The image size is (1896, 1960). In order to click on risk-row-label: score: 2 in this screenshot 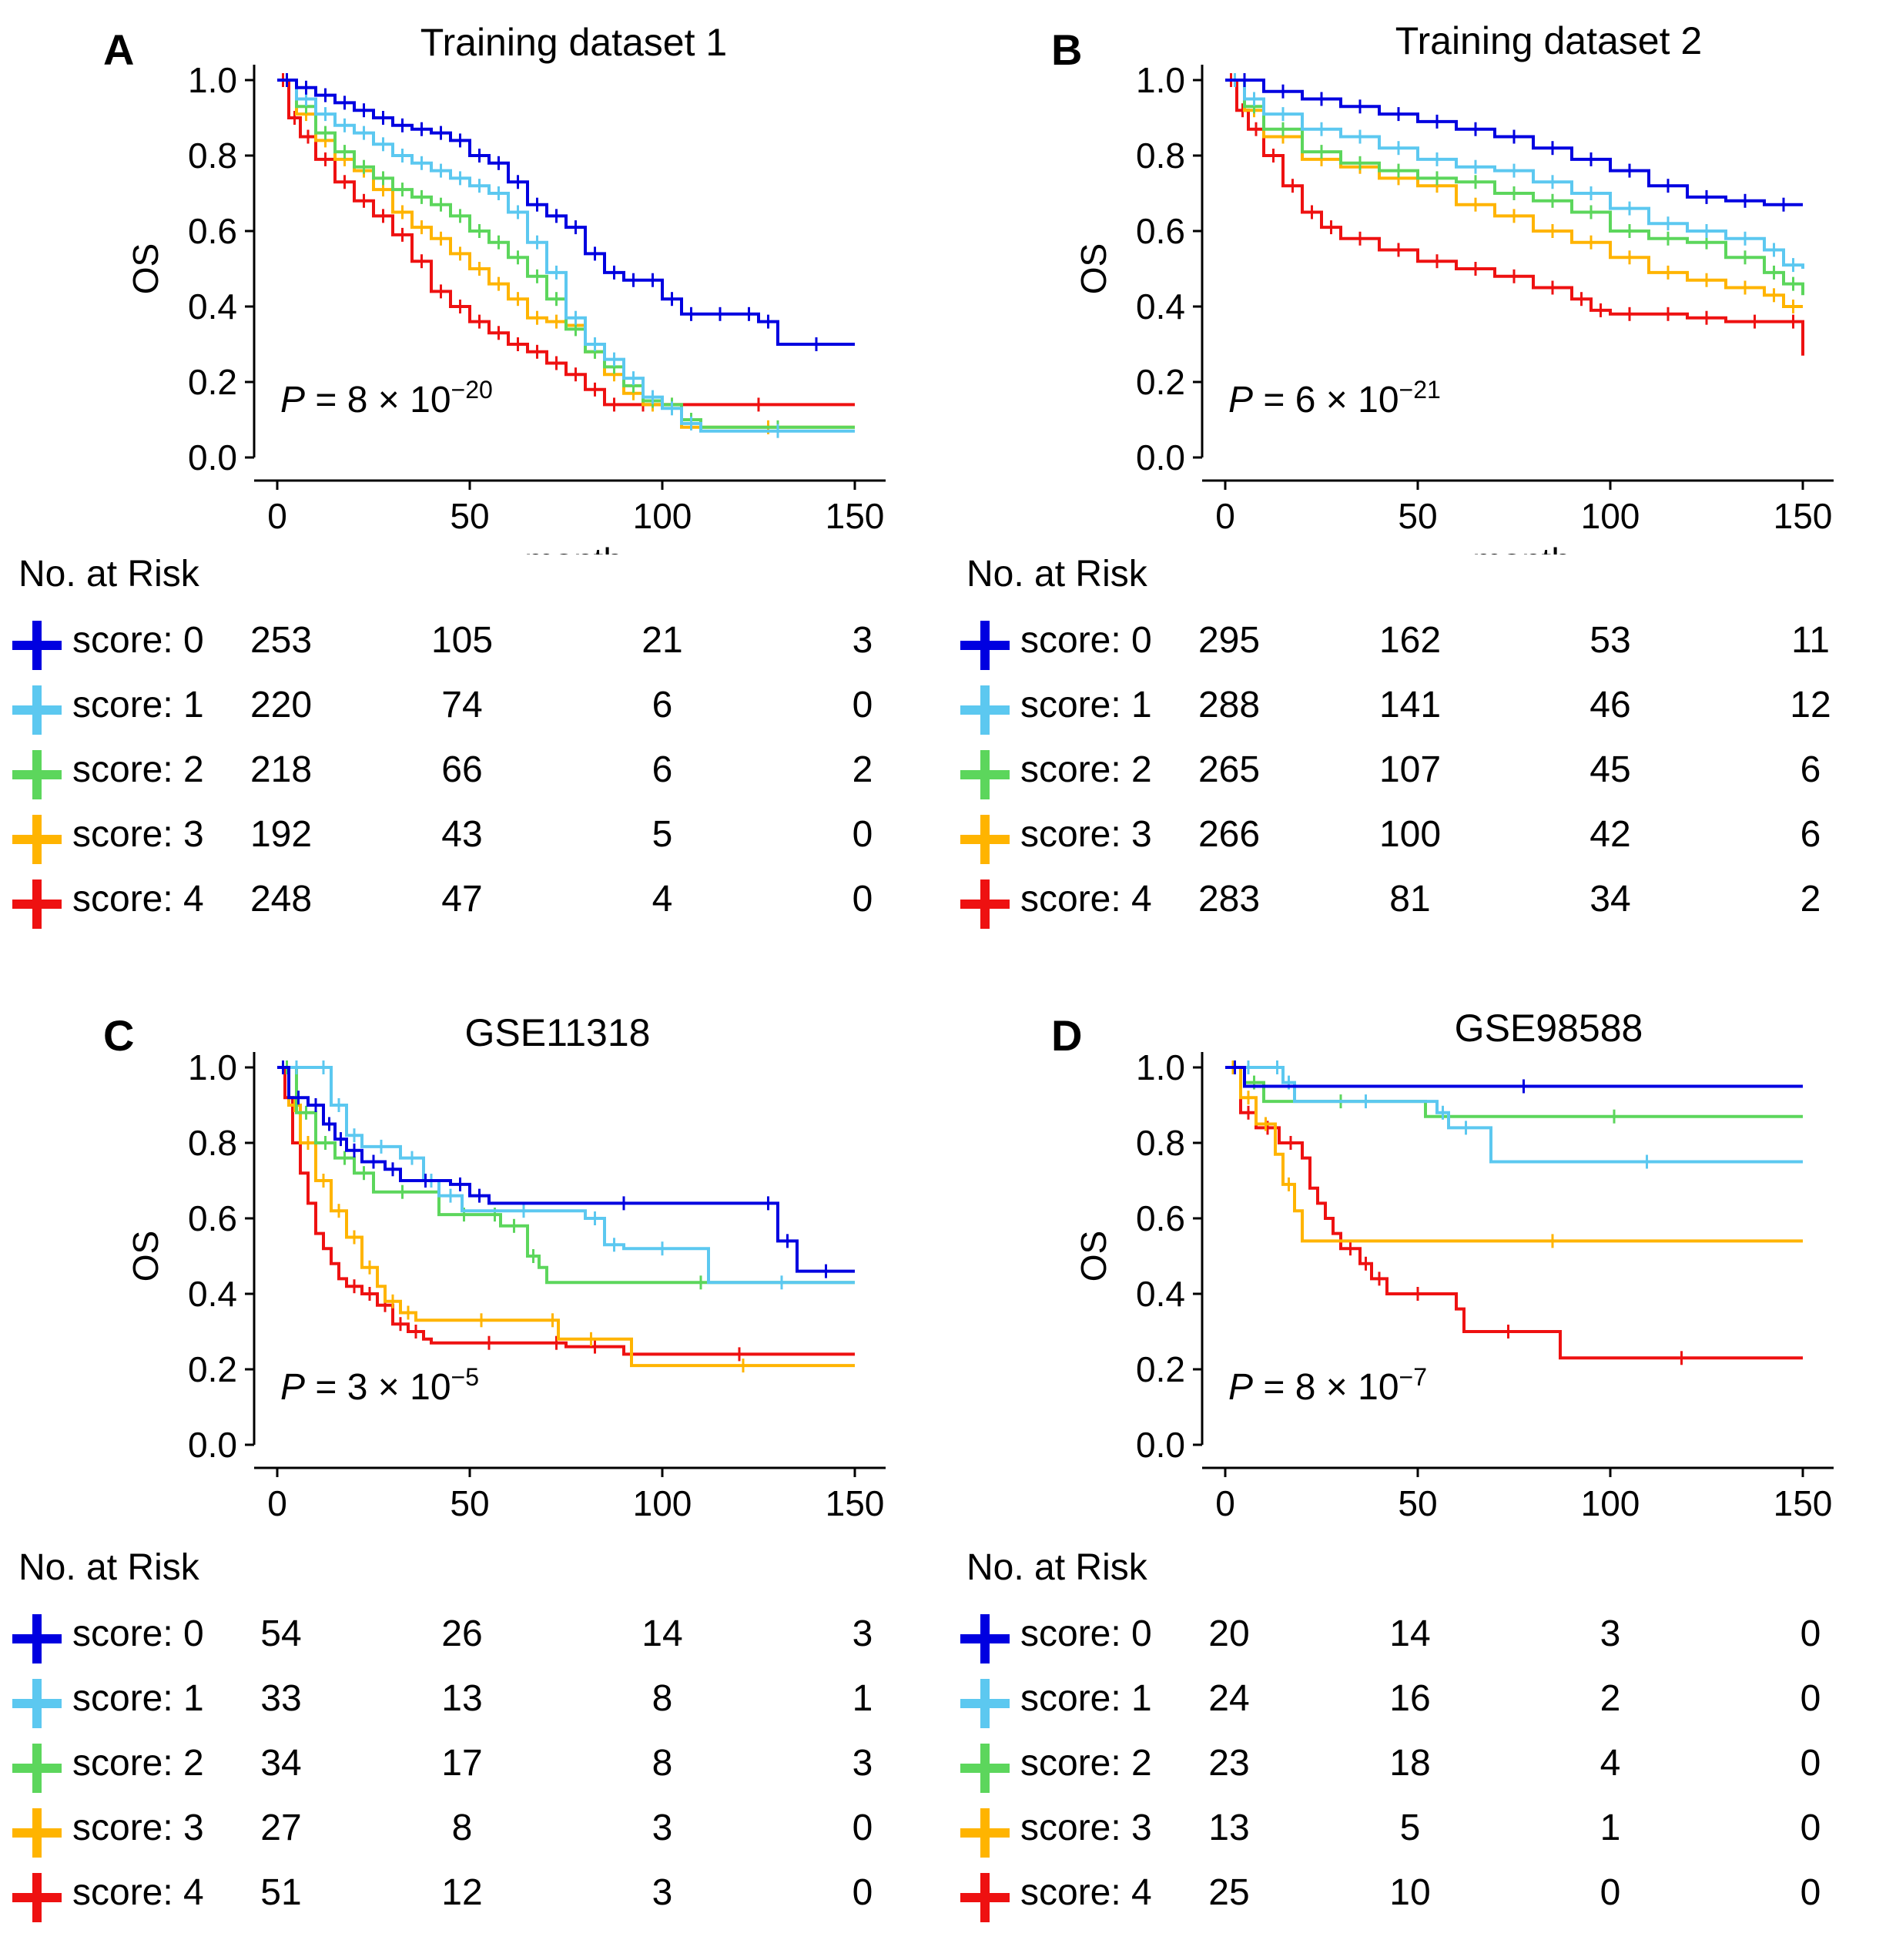, I will do `click(1086, 1763)`.